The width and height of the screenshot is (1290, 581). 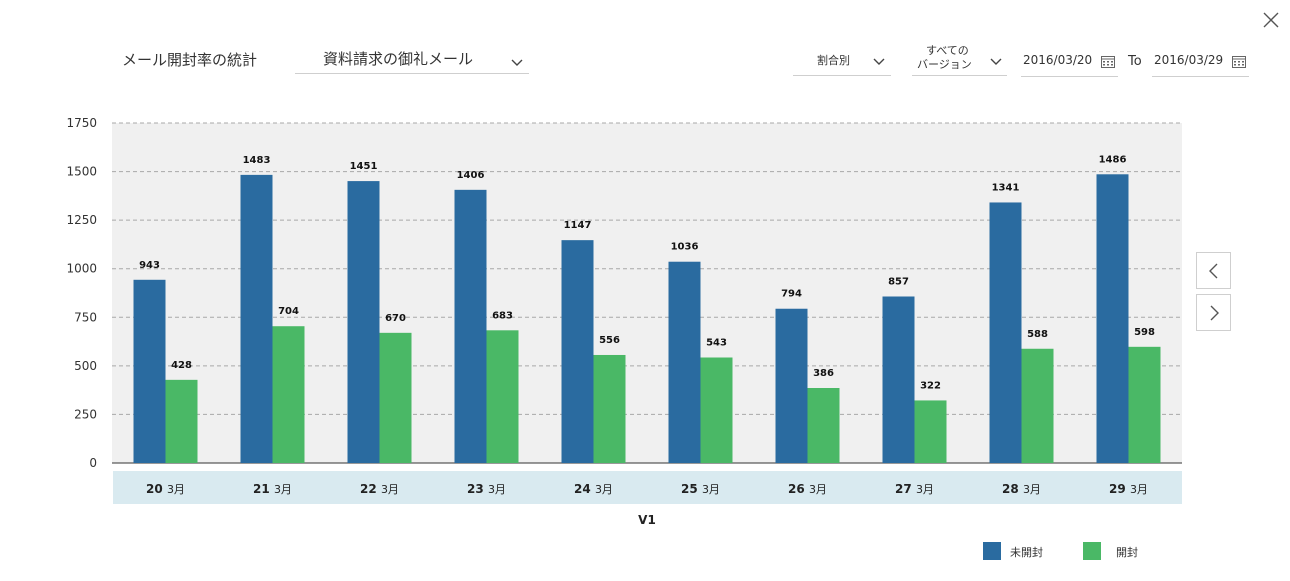 What do you see at coordinates (944, 64) in the screenshot?
I see `version-select-line2: バージョン` at bounding box center [944, 64].